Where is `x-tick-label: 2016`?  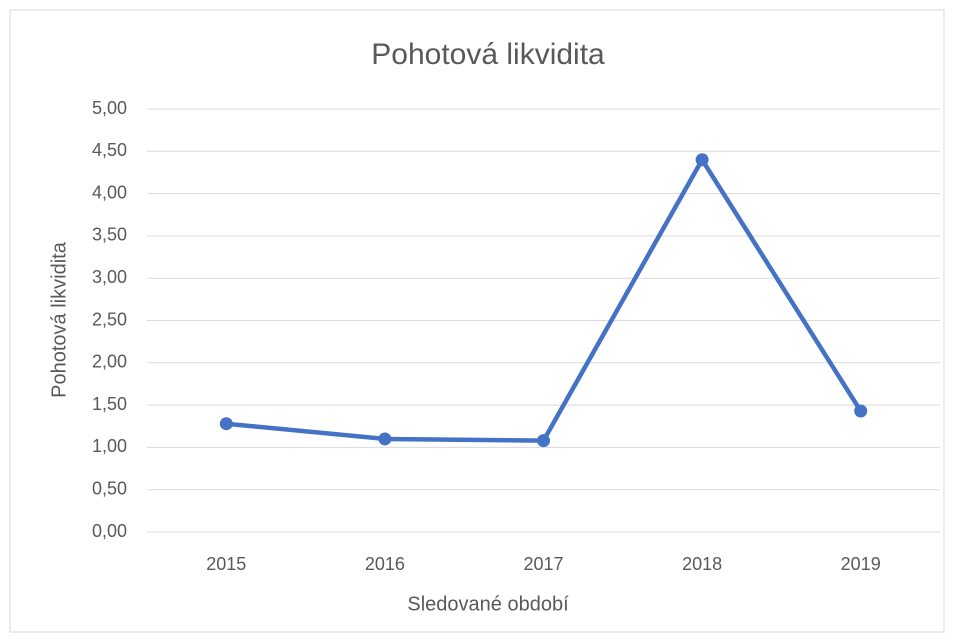
x-tick-label: 2016 is located at coordinates (385, 564).